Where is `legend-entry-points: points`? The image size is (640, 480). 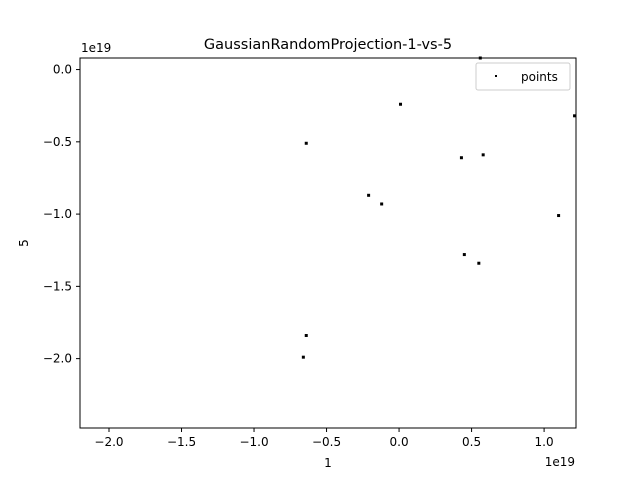
legend-entry-points: points is located at coordinates (539, 77).